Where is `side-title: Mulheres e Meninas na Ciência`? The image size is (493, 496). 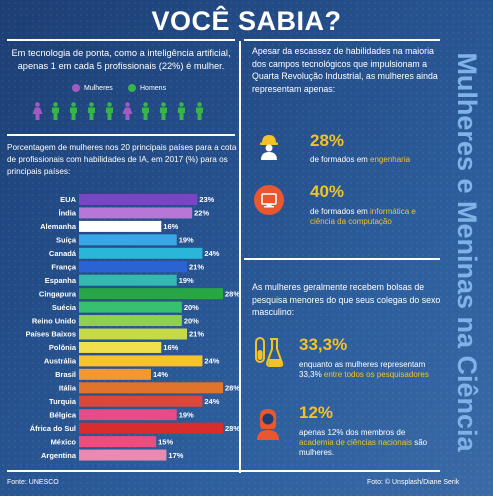 side-title: Mulheres e Meninas na Ciência is located at coordinates (467, 252).